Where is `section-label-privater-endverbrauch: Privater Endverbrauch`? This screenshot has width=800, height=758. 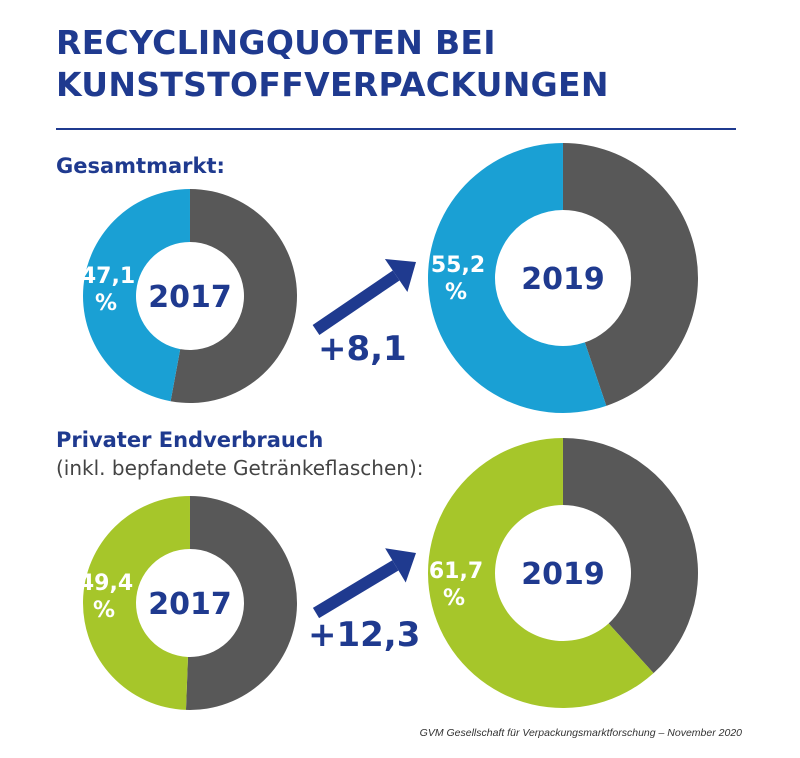 section-label-privater-endverbrauch: Privater Endverbrauch is located at coordinates (190, 440).